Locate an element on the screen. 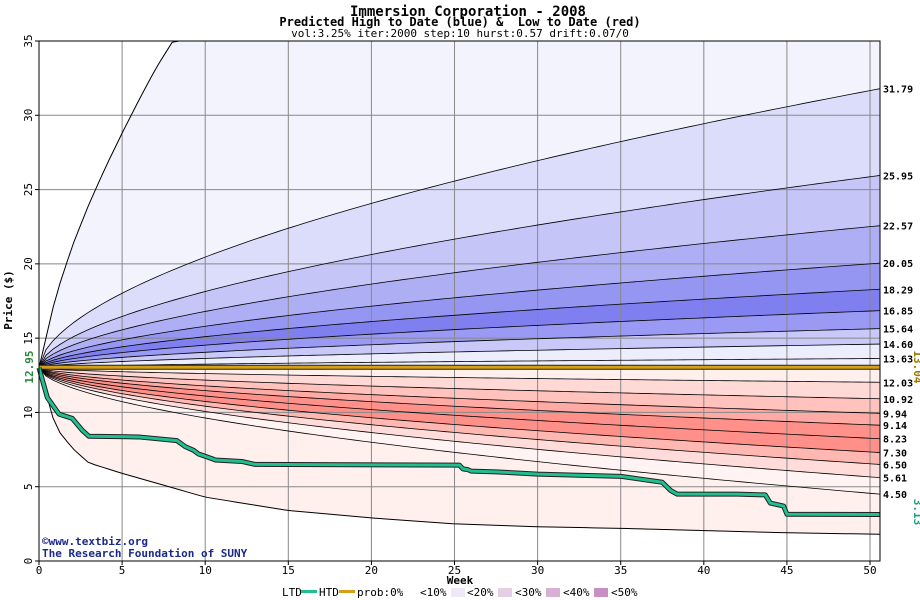 The image size is (920, 600). percentile-line-15.64 is located at coordinates (459, 348).